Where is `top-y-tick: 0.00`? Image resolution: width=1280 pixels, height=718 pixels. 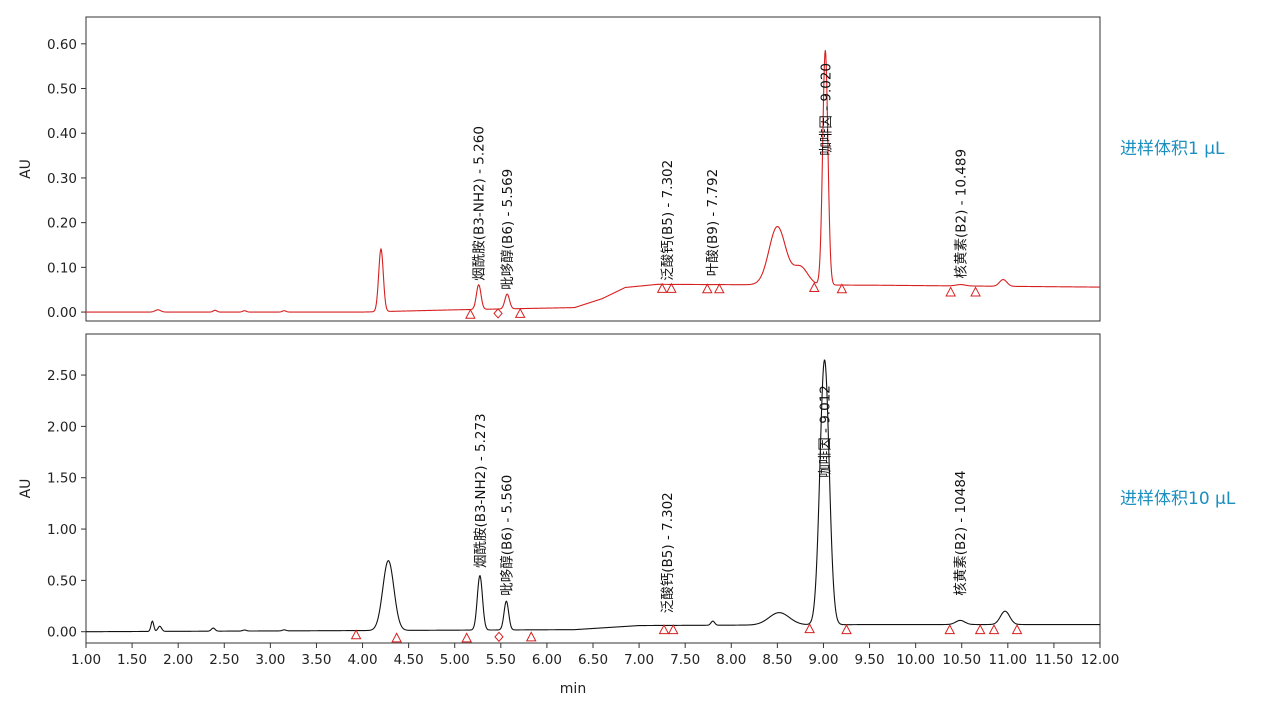
top-y-tick: 0.00 is located at coordinates (66, 313).